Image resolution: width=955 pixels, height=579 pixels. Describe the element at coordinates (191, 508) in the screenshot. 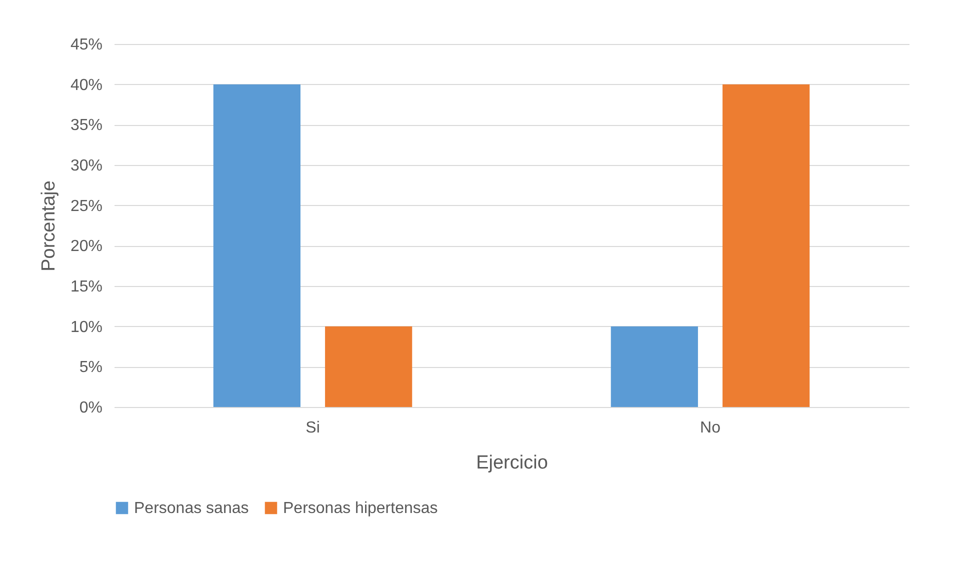

I see `legend-label: Personas sanas` at that location.